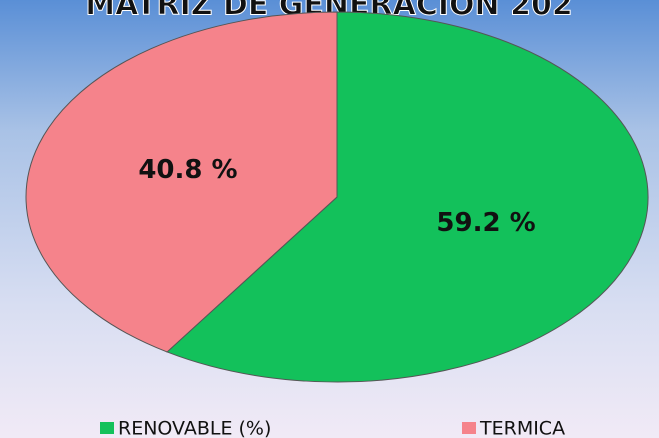 This screenshot has height=438, width=659. Describe the element at coordinates (187, 170) in the screenshot. I see `data-label: 40.8 %` at that location.